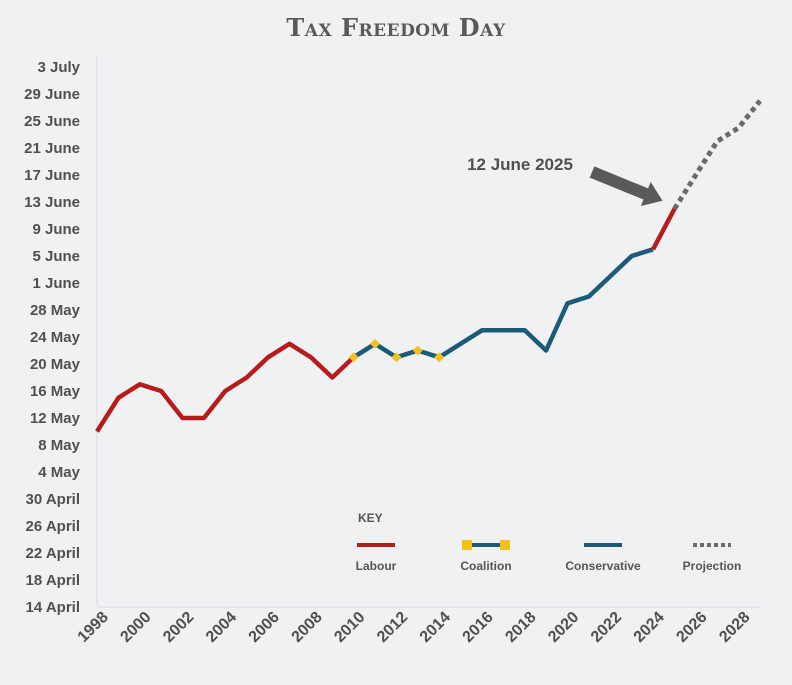  Describe the element at coordinates (603, 566) in the screenshot. I see `legend-label-conservative: Conservative` at that location.